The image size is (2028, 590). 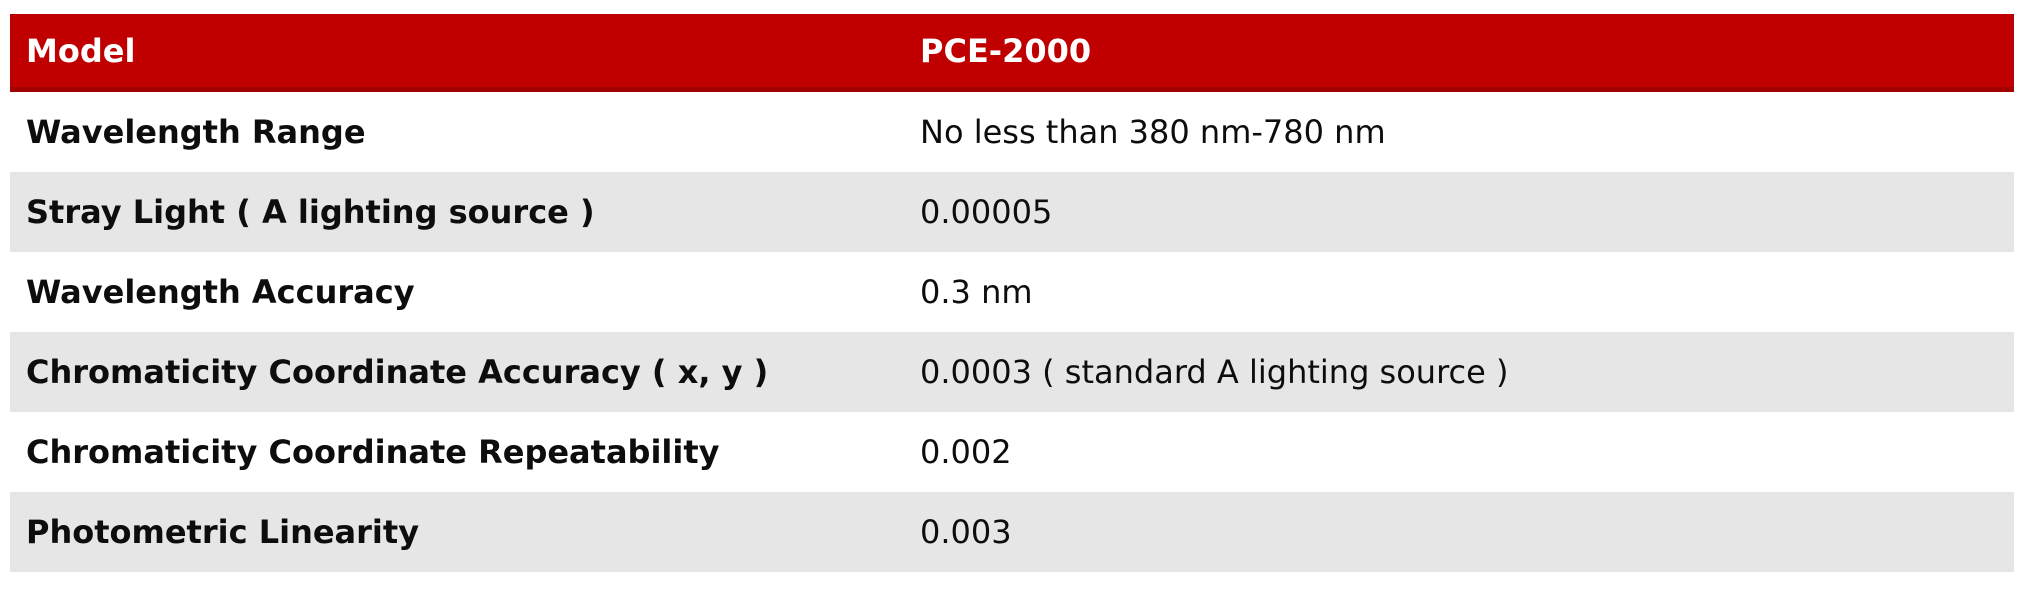 What do you see at coordinates (81, 50) in the screenshot?
I see `header-model-cell: Model` at bounding box center [81, 50].